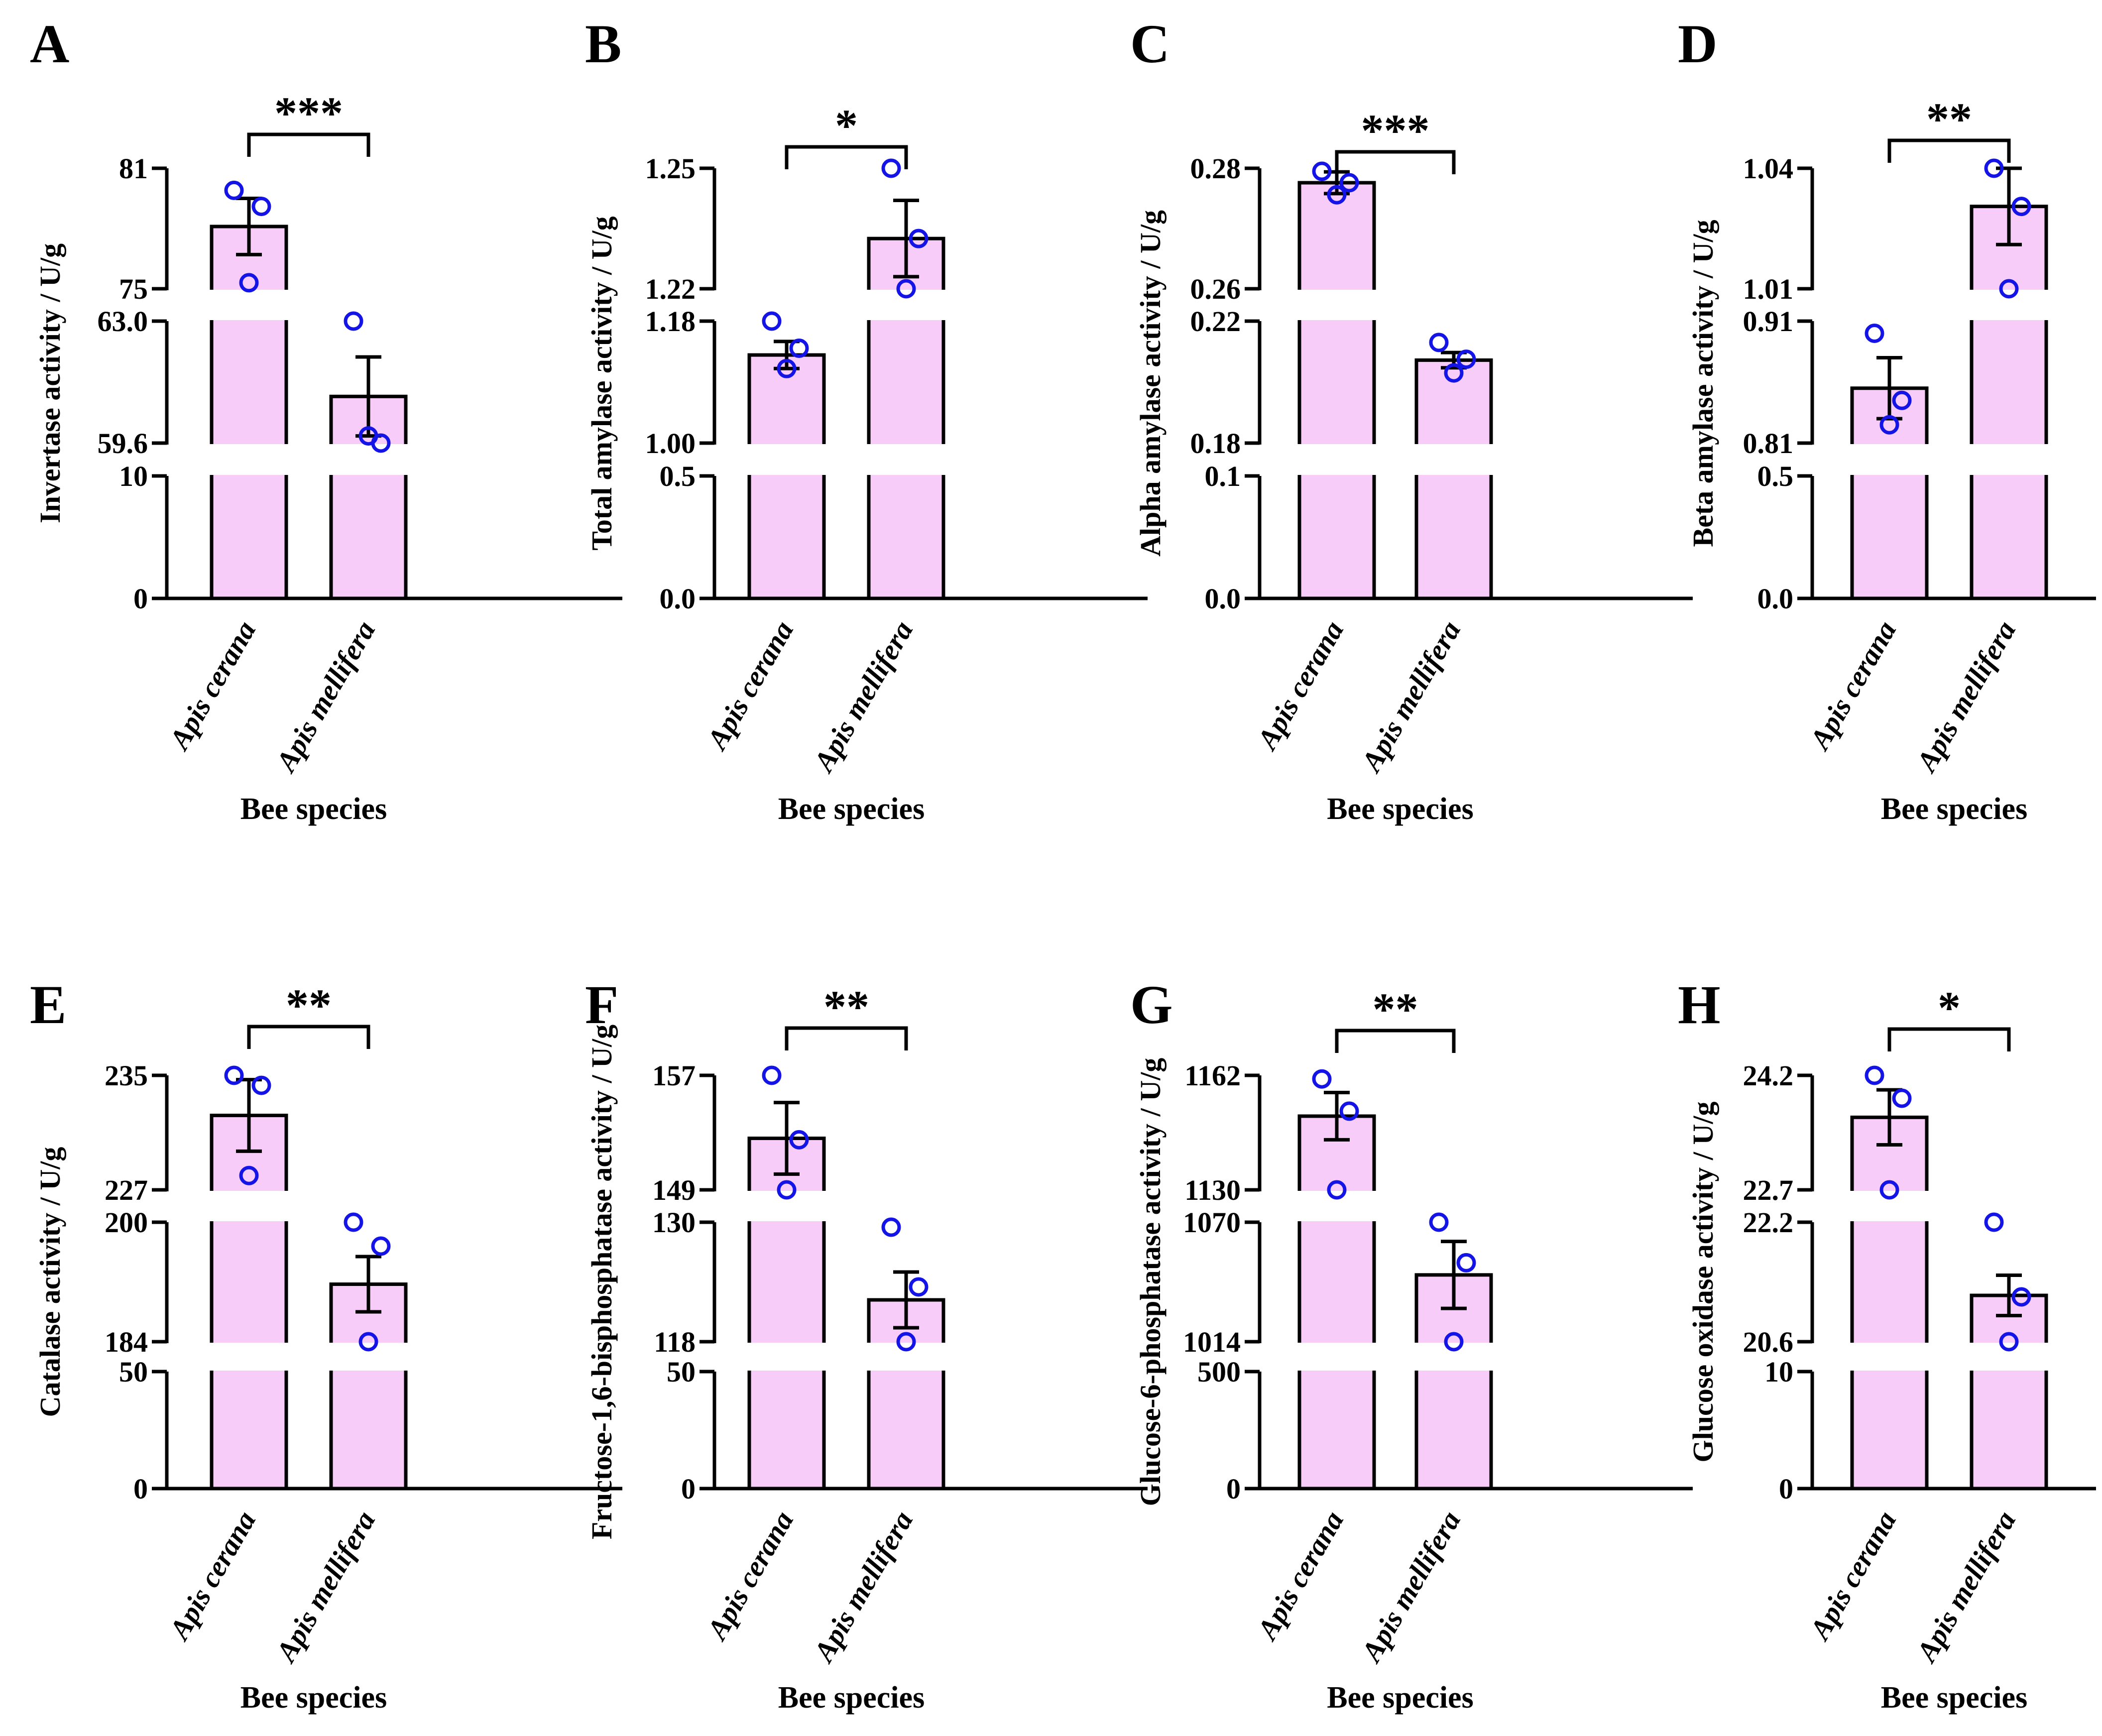 The image size is (2102, 1736). Describe the element at coordinates (1698, 43) in the screenshot. I see `panel-letter: D` at that location.